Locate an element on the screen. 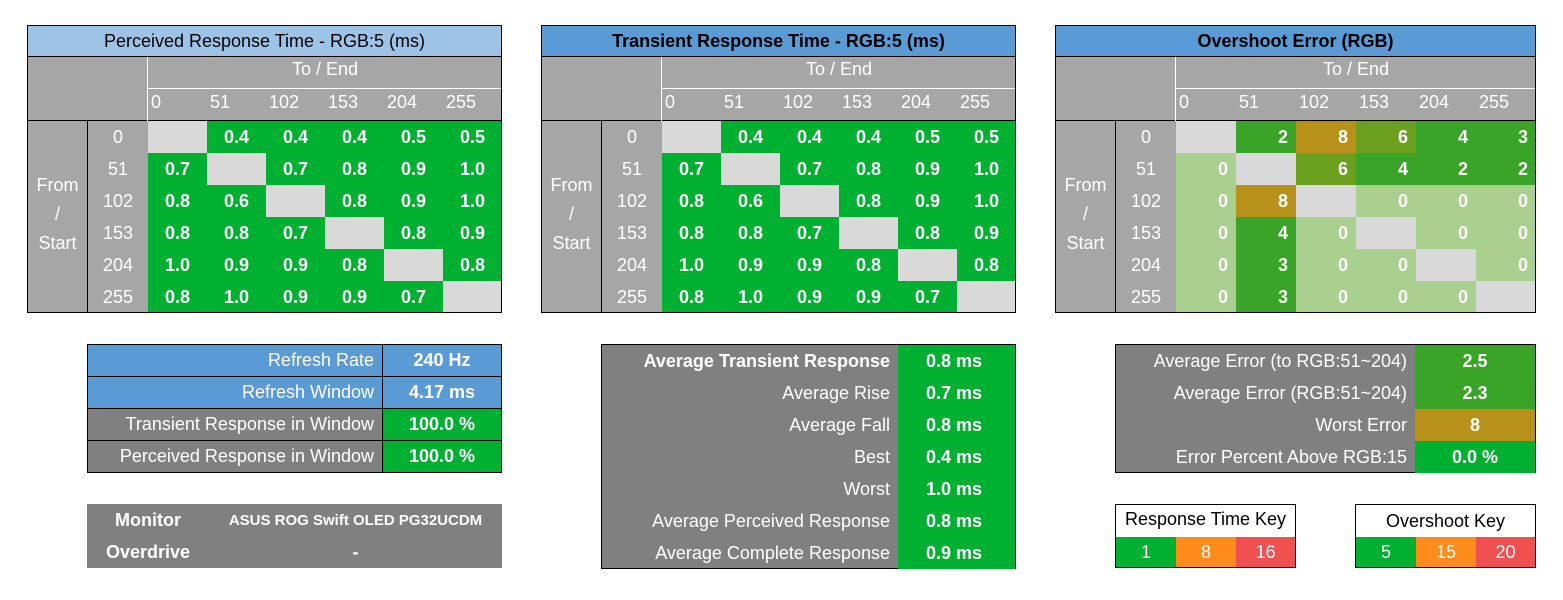 The height and width of the screenshot is (600, 1563). overshoot-key: Overshoot Key 5 15 20 is located at coordinates (1445, 536).